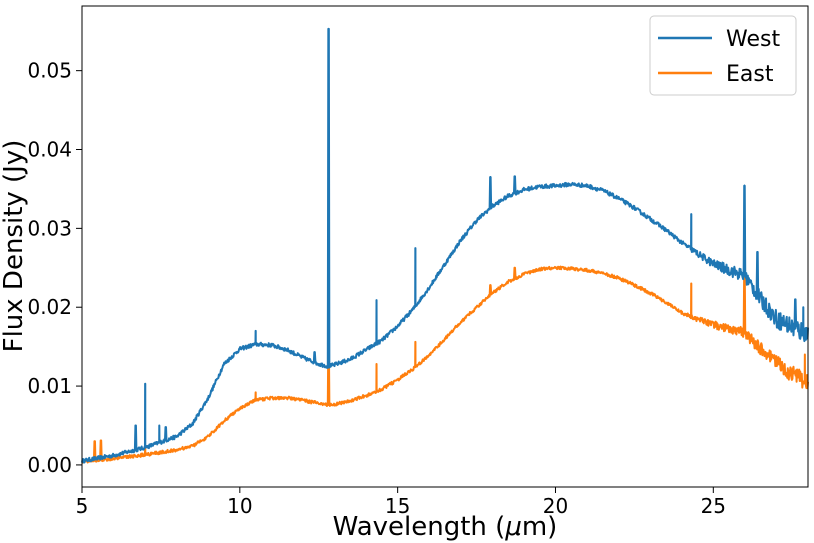  Describe the element at coordinates (49, 465) in the screenshot. I see `y-tick-label: 0.00` at that location.